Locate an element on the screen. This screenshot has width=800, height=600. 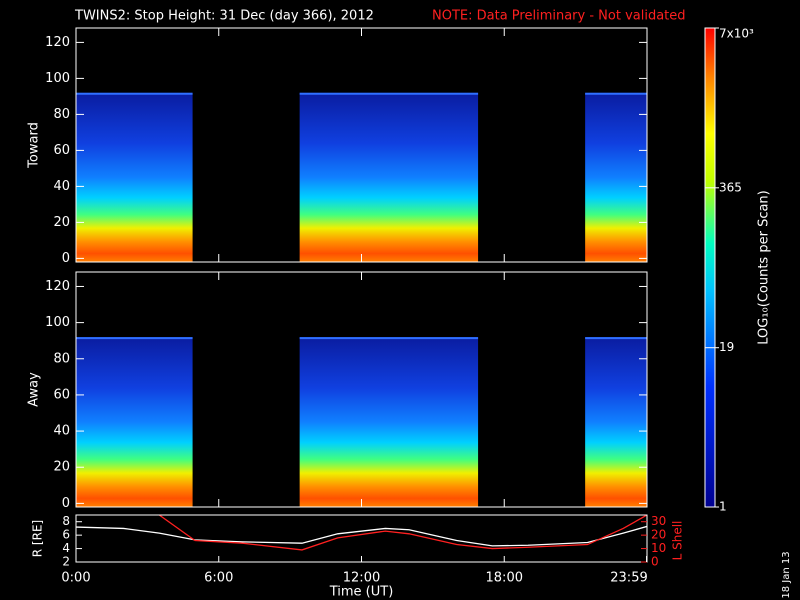
y2-tick-label: 30 is located at coordinates (658, 521).